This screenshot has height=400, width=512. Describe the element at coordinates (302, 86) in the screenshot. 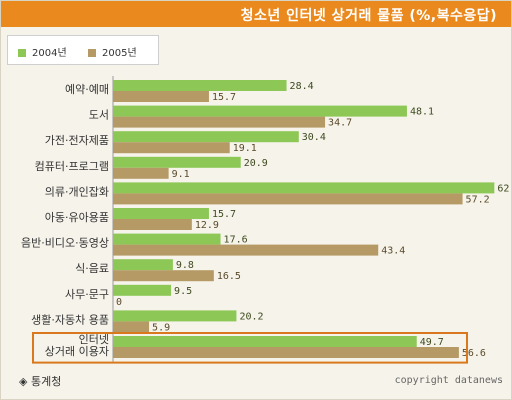

I see `value-label-2004: 28.4` at that location.